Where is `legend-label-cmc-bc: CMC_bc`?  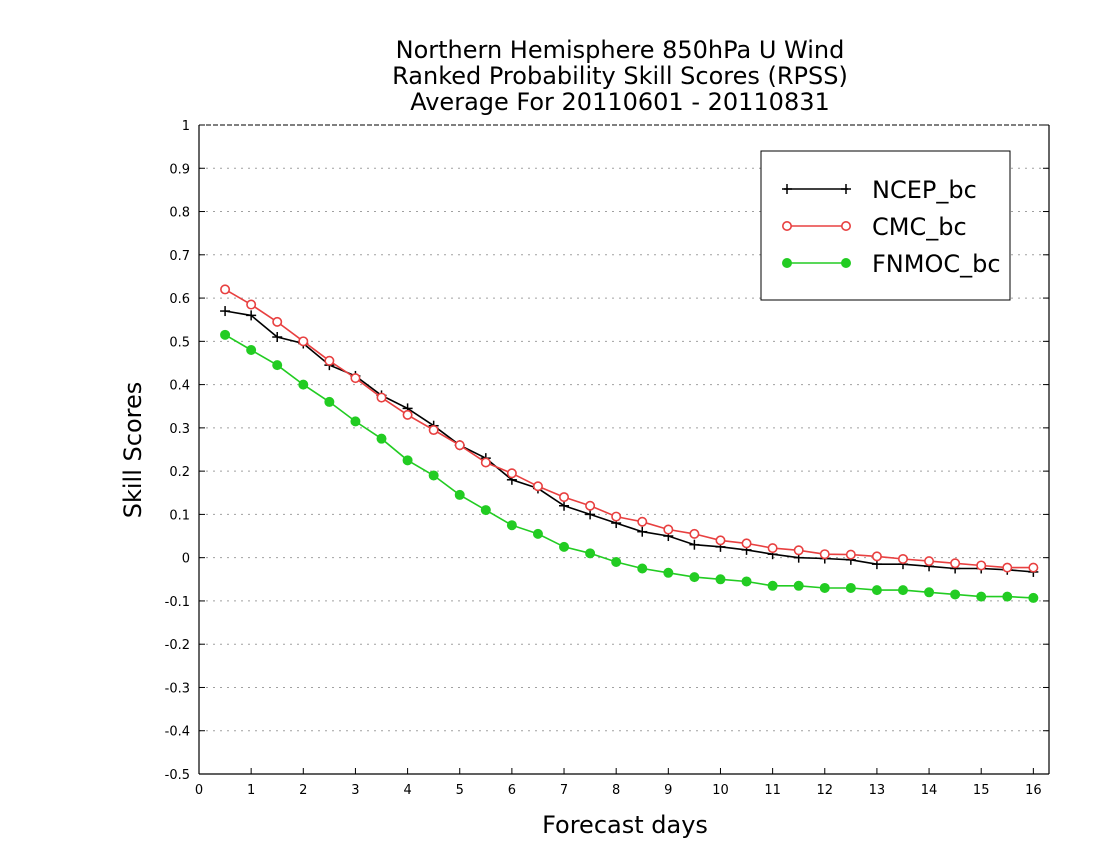 legend-label-cmc-bc: CMC_bc is located at coordinates (919, 227).